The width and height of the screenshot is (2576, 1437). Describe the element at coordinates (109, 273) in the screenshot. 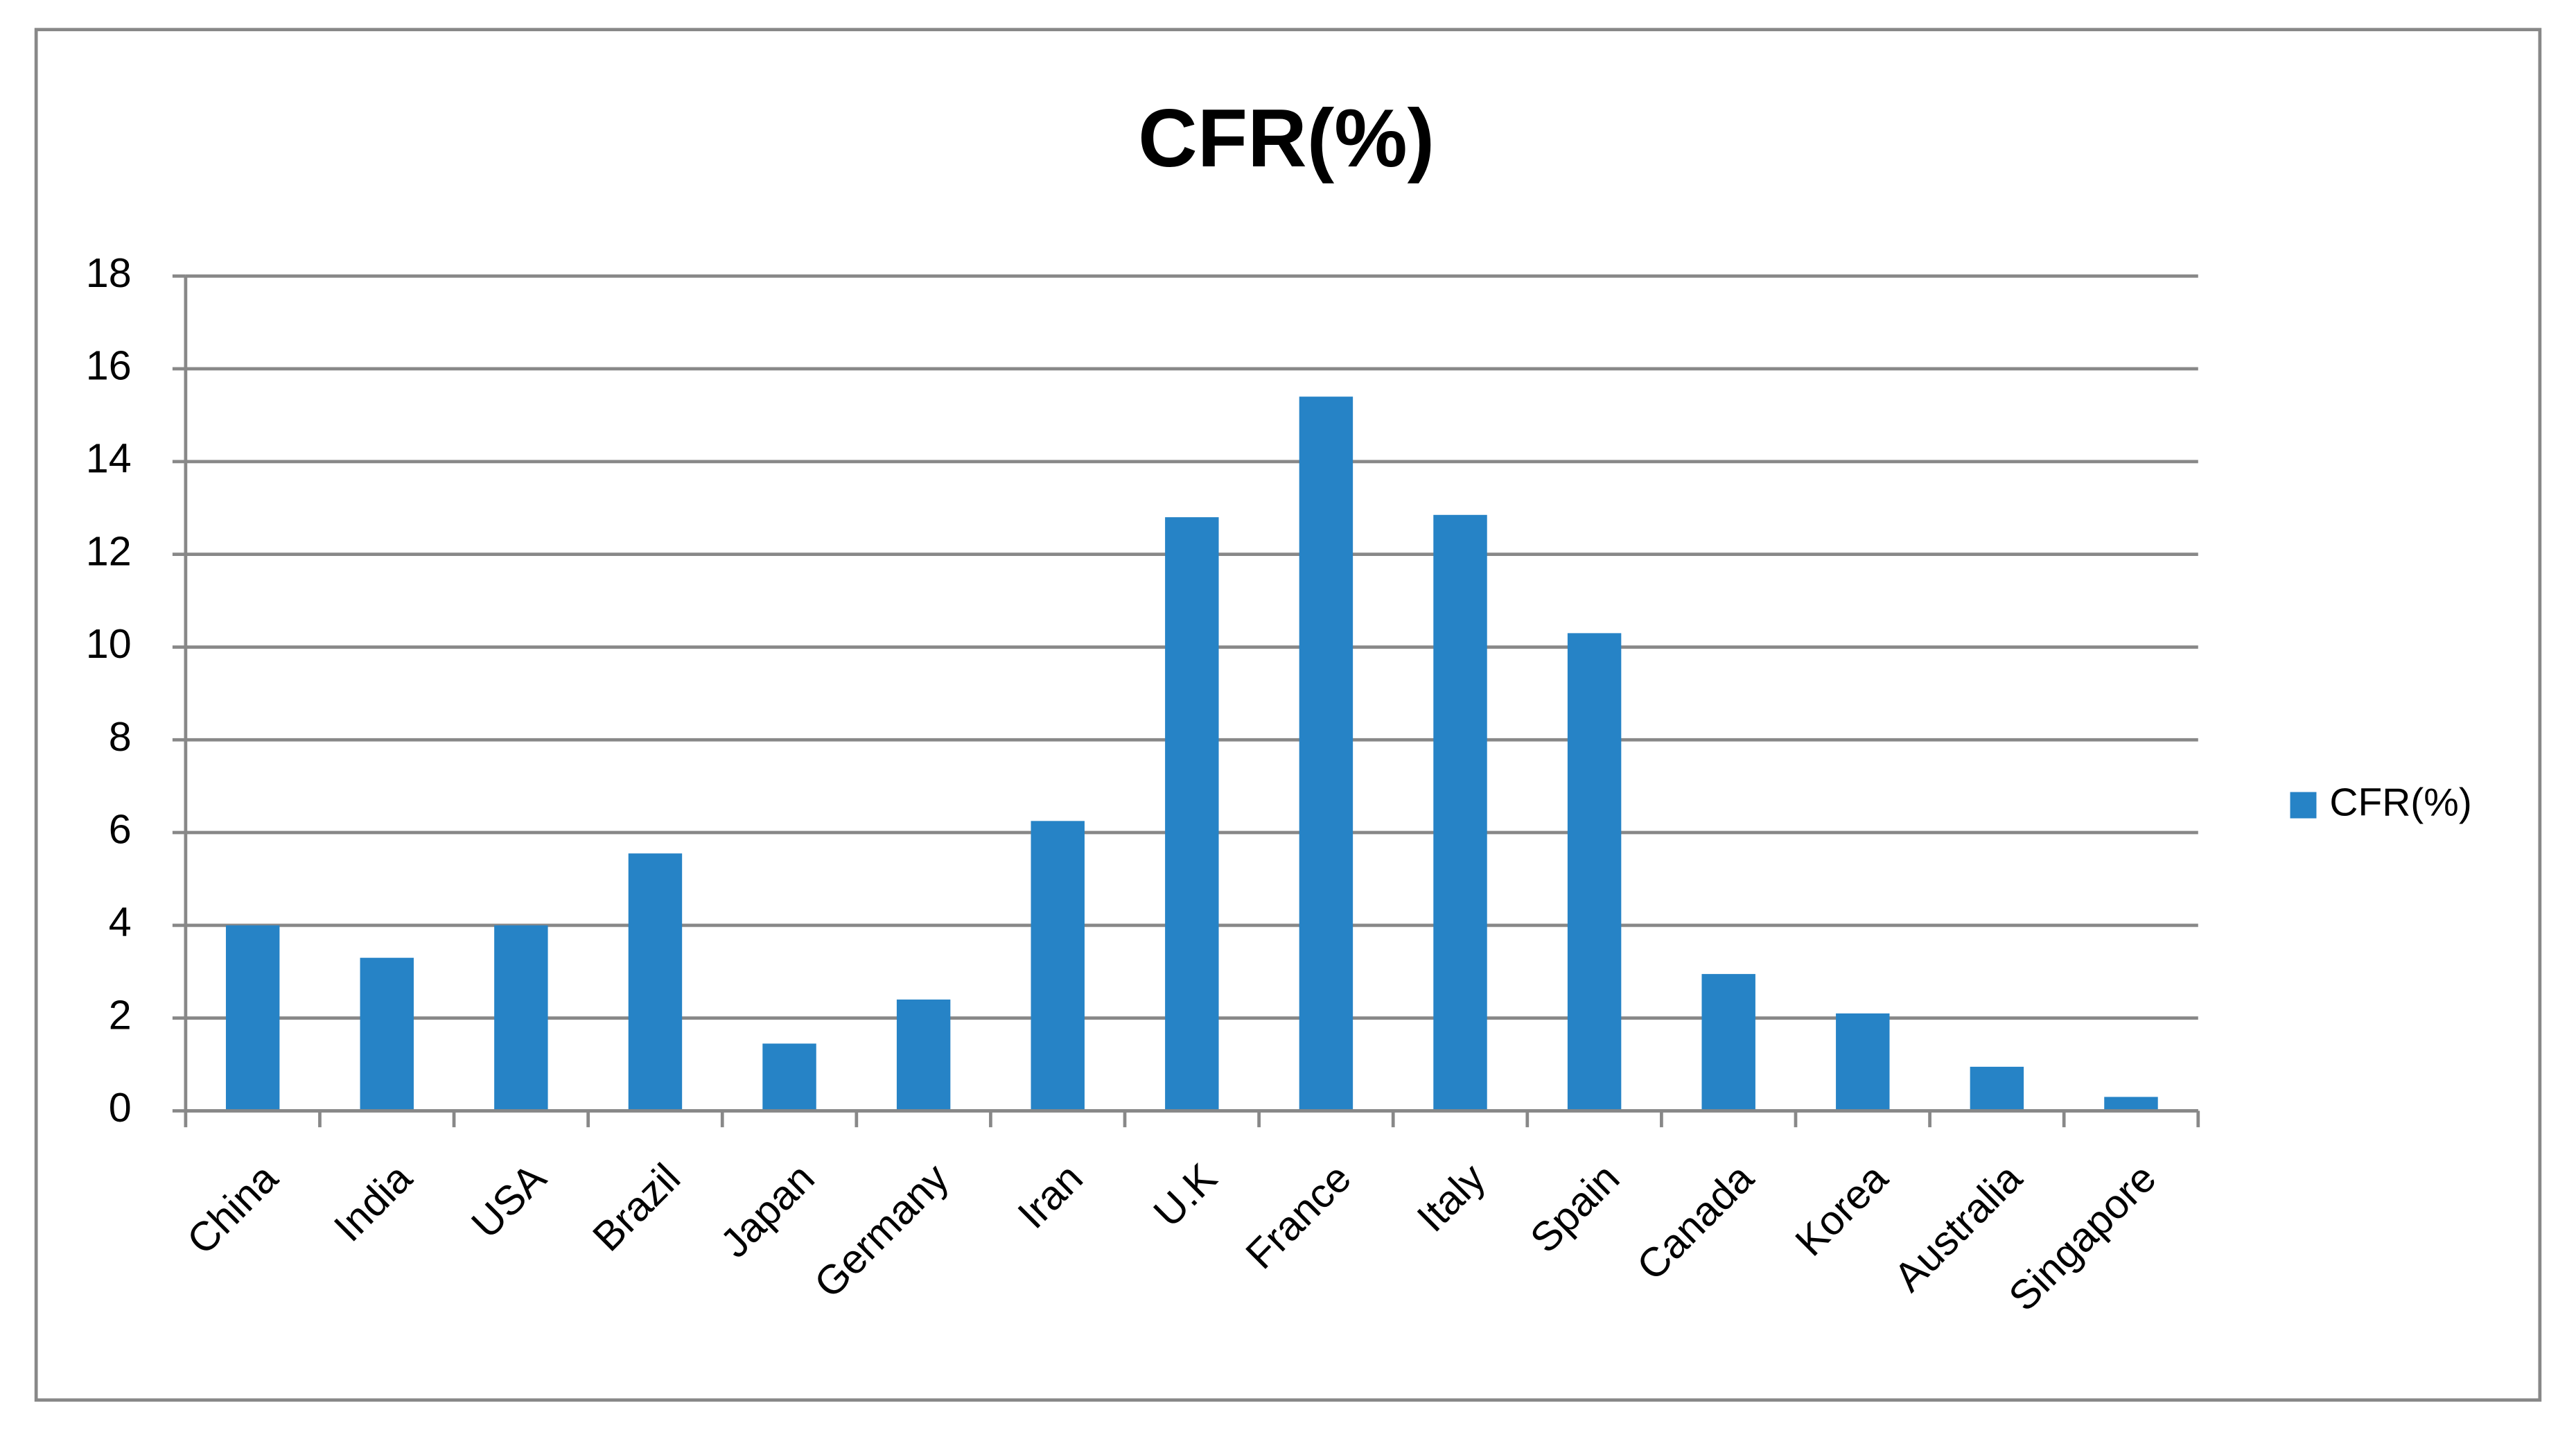

I see `y-tick-label: 18` at that location.